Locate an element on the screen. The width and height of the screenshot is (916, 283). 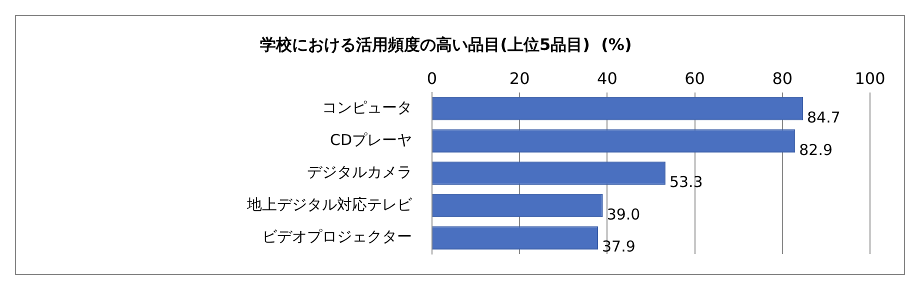
data-label: 82.9 is located at coordinates (816, 149).